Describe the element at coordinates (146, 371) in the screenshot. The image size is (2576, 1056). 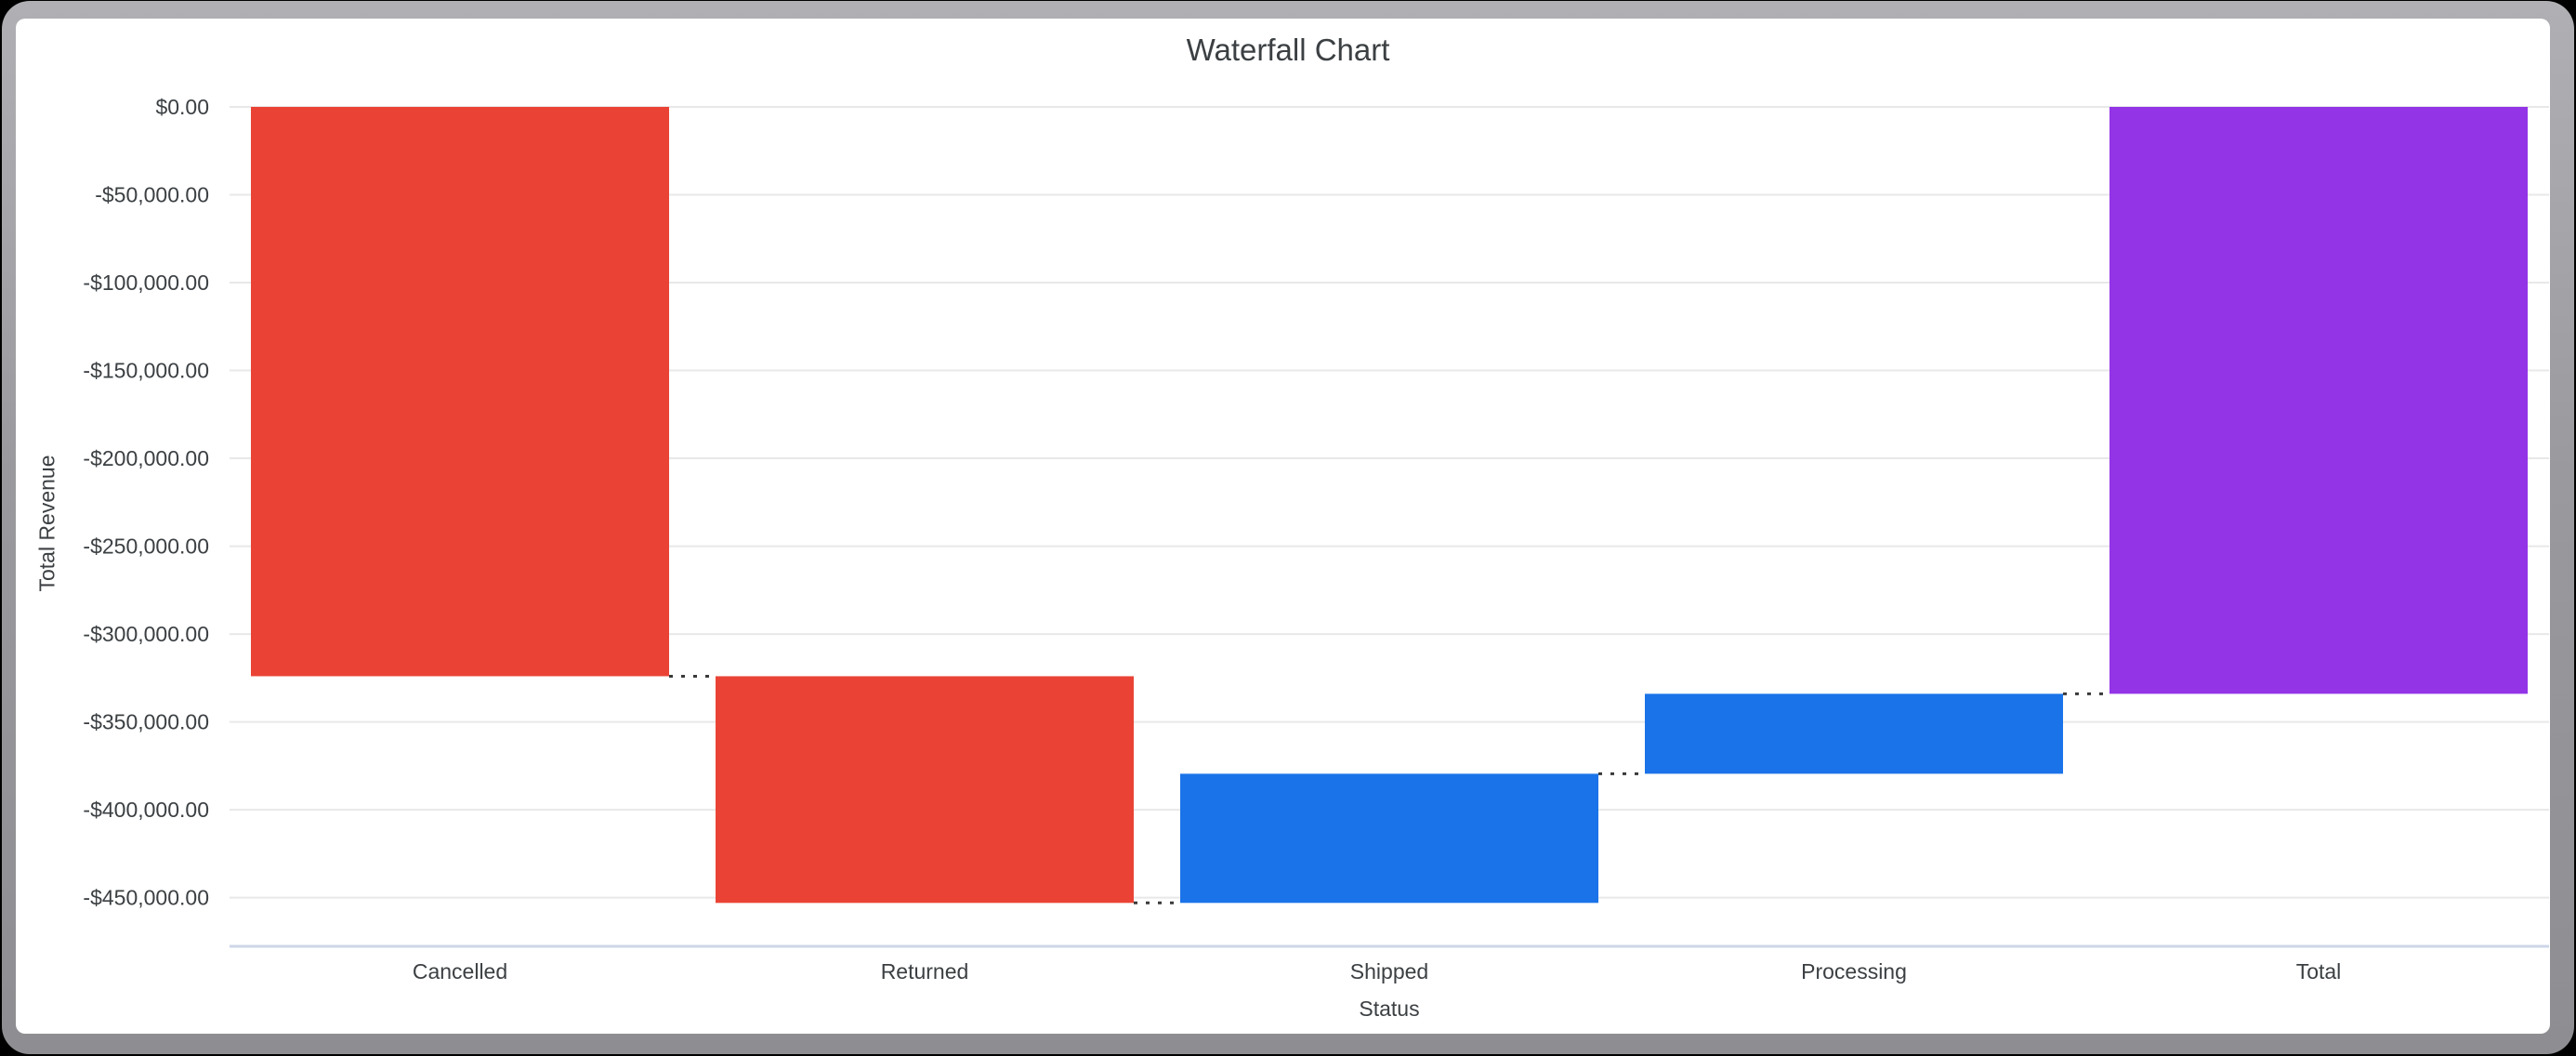
I see `y-tick-label: -$150,000.00` at that location.